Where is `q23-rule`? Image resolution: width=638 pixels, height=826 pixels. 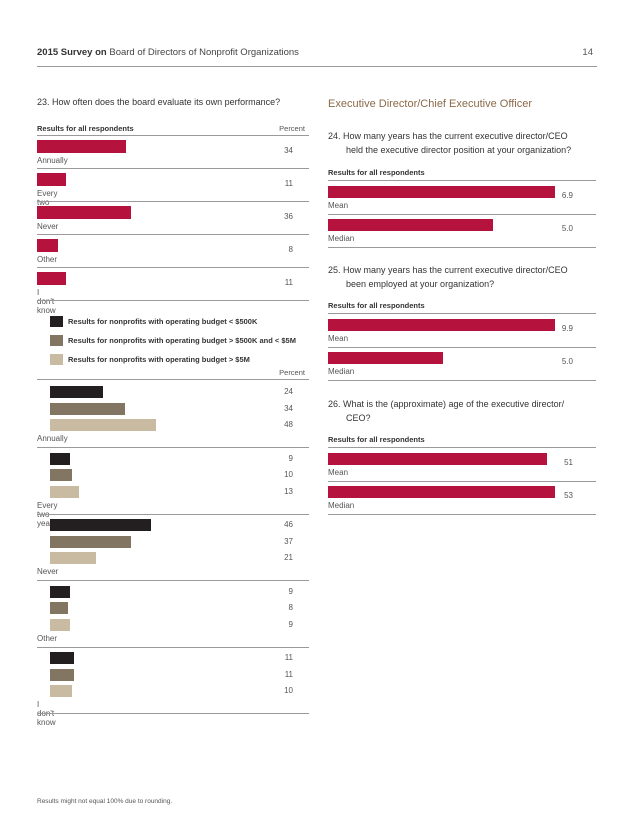
q23-rule is located at coordinates (173, 135).